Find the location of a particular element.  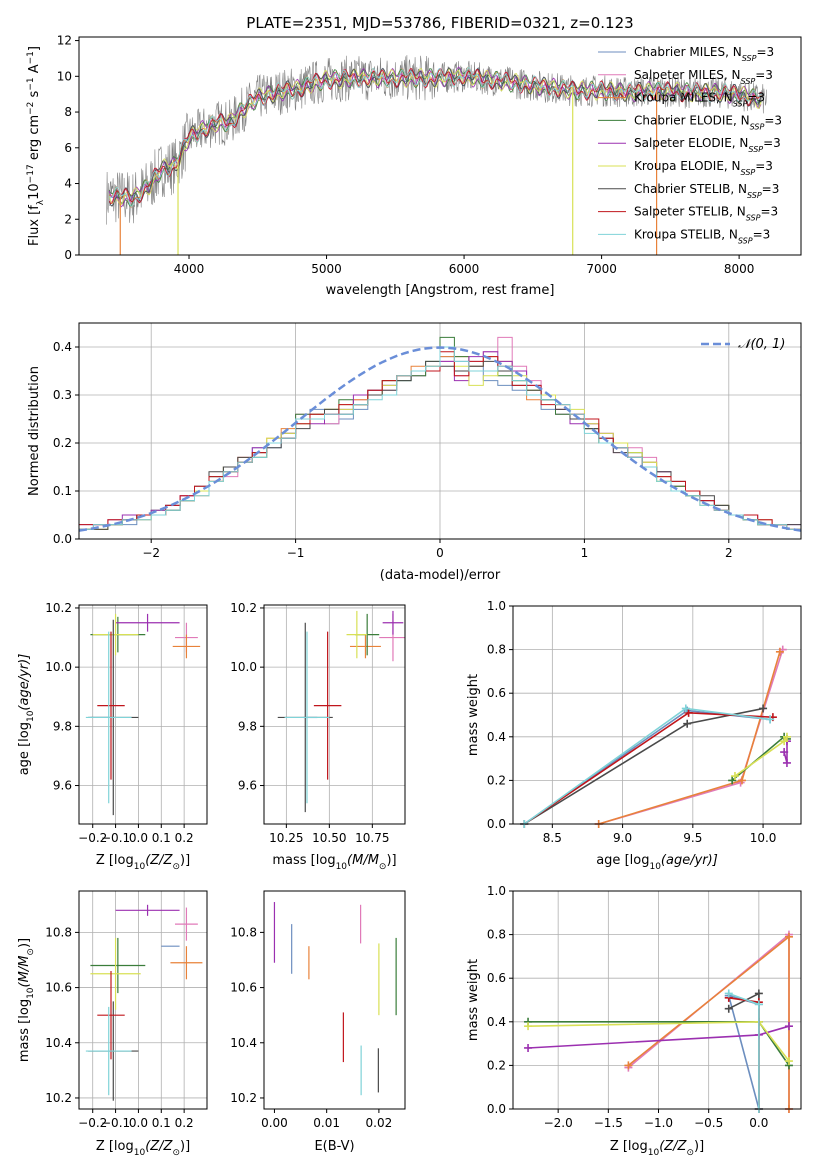

weight-vs-age-ytick-label: 0.4 is located at coordinates (496, 737).